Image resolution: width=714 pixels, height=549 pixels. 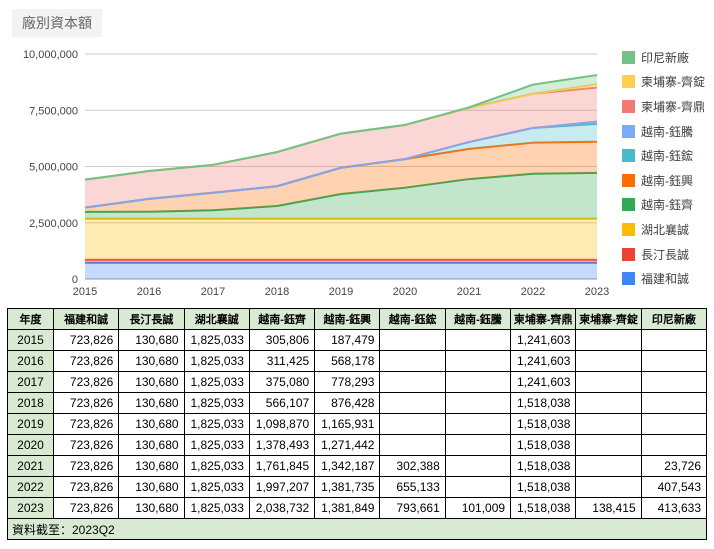 I want to click on legend-item: 越南-鈺鋐, so click(x=663, y=155).